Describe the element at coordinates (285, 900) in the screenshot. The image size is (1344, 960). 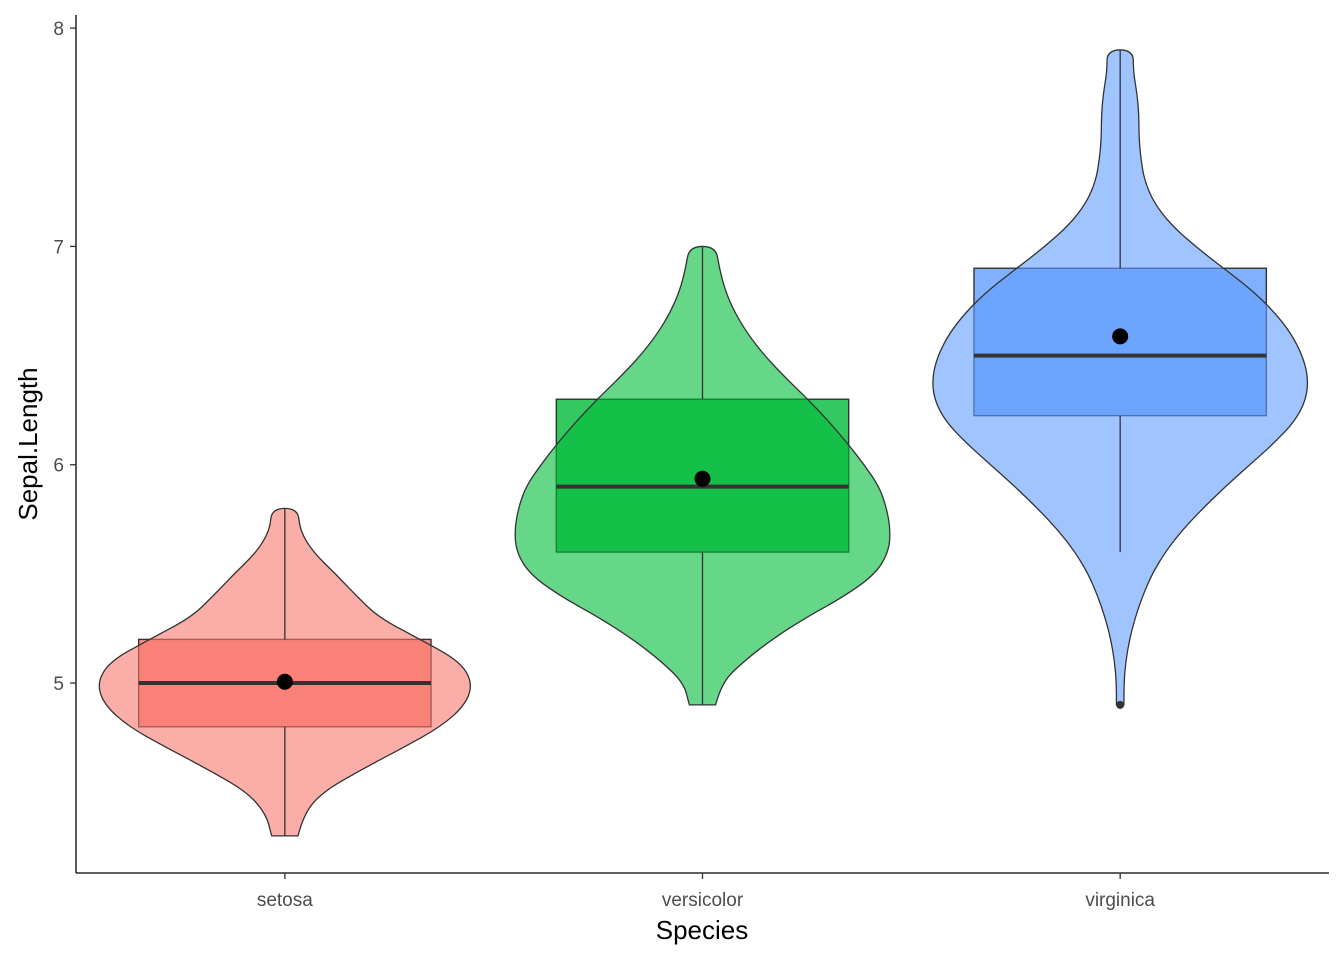
I see `x-tick-label-setosa: setosa` at that location.